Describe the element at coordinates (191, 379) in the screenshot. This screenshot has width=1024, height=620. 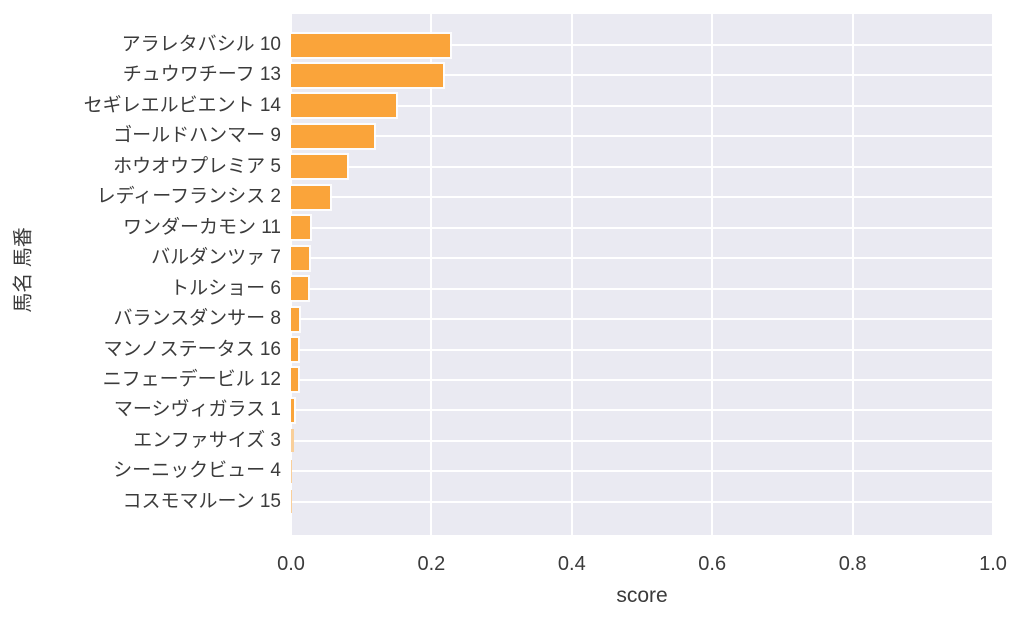
I see `y-tick-label: ニフェーデービル 12` at that location.